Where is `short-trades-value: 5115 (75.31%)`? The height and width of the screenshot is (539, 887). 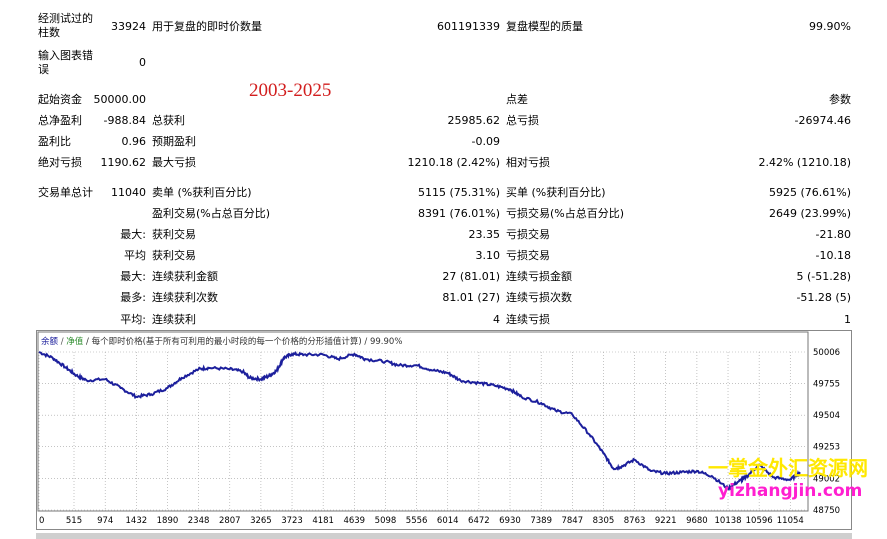 short-trades-value: 5115 (75.31%) is located at coordinates (458, 192).